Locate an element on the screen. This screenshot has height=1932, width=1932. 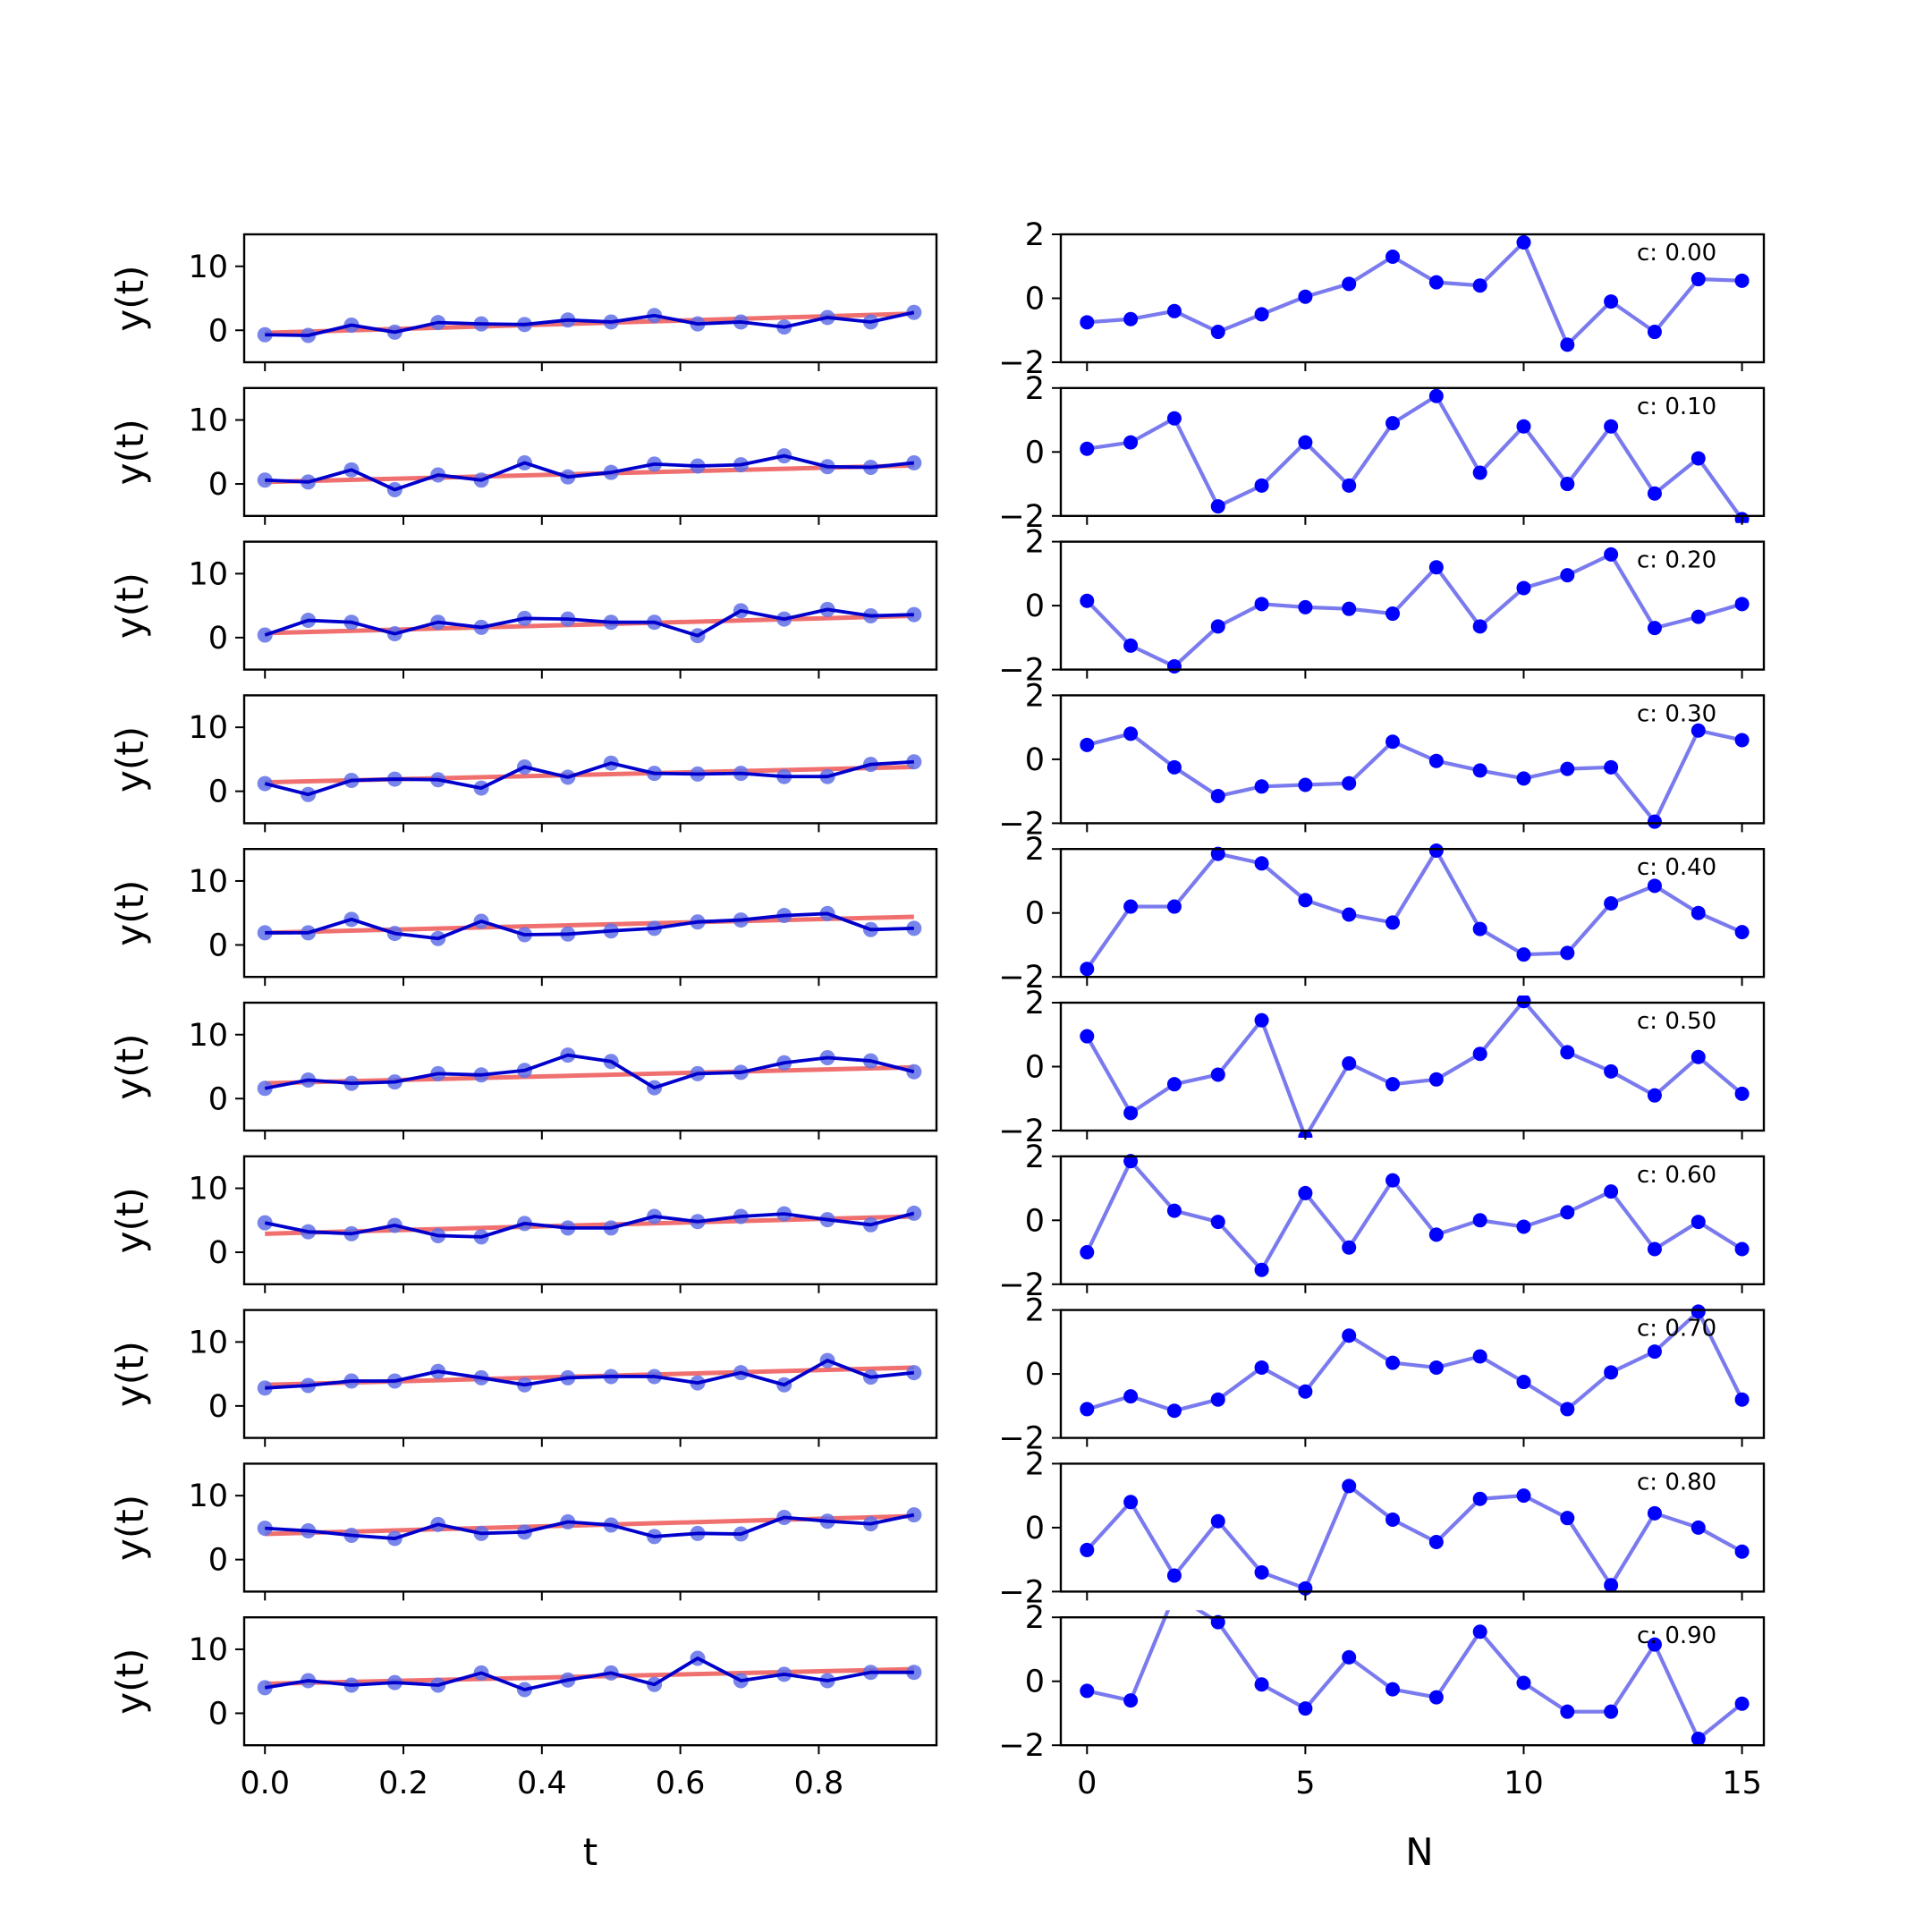
left-subplot-9: 0 10 0.0 0.2 0.4 0.6 0.8 y(t) is located at coordinates (523, 1708).